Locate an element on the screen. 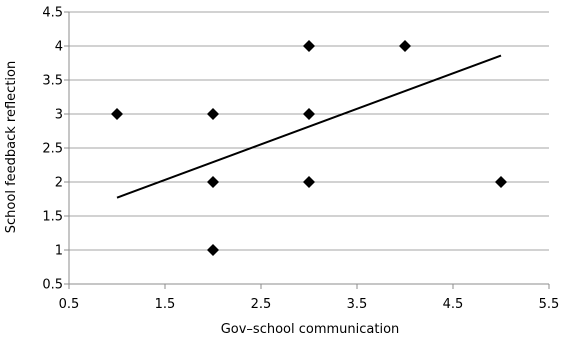 This screenshot has width=567, height=340. y-axis-title: School feedback reflection is located at coordinates (11, 147).